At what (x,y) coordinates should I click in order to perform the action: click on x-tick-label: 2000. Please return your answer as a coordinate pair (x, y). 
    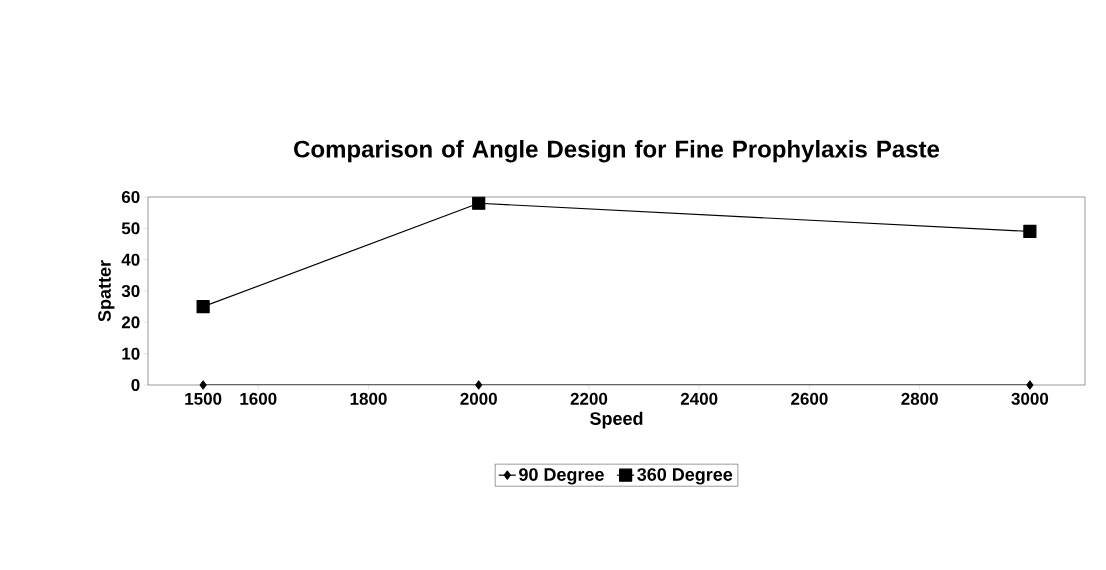
    Looking at the image, I should click on (478, 398).